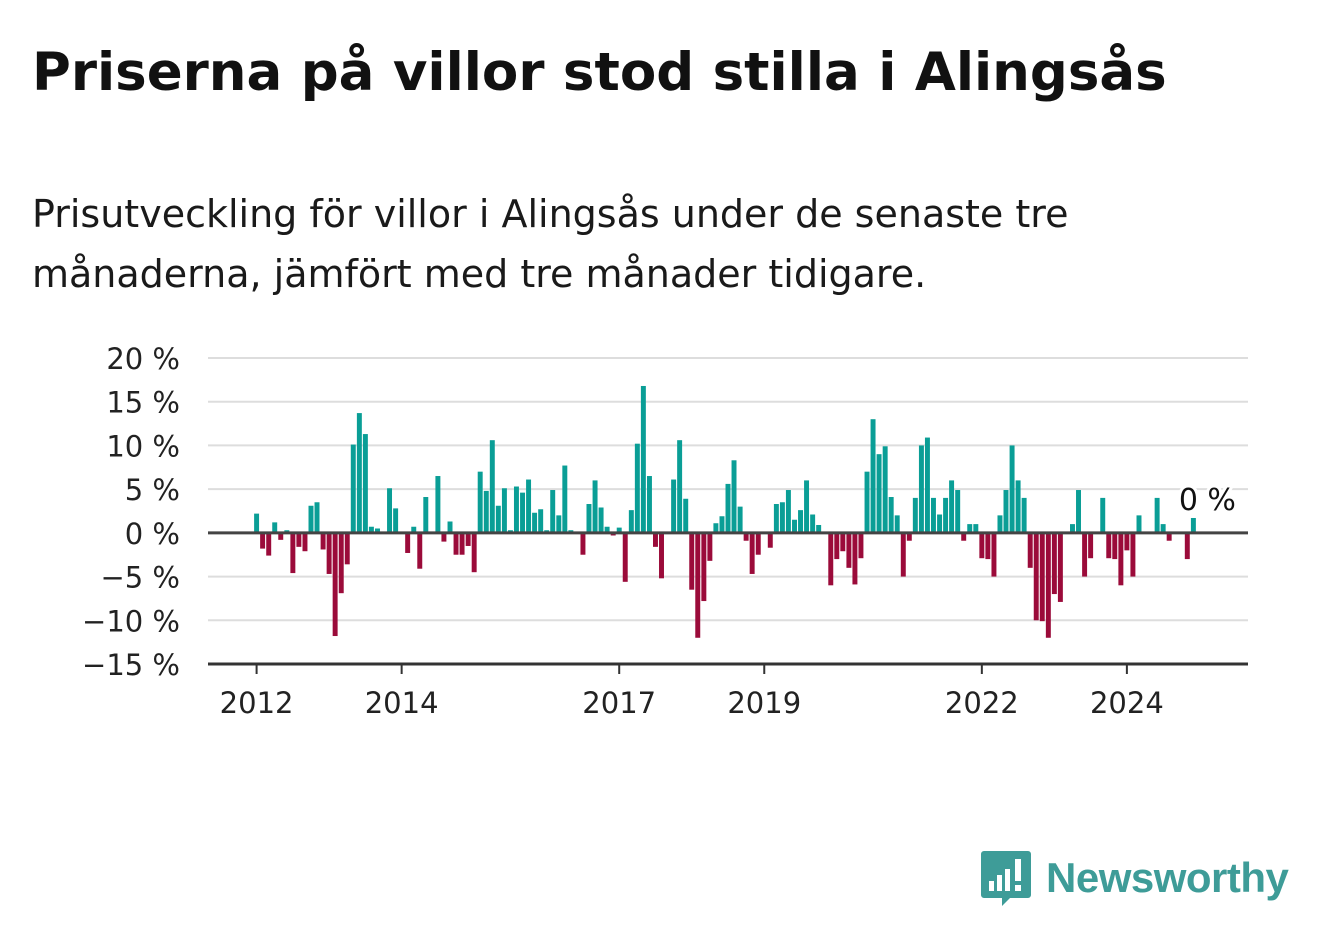  Describe the element at coordinates (764, 703) in the screenshot. I see `x-tick-label: 2019` at that location.